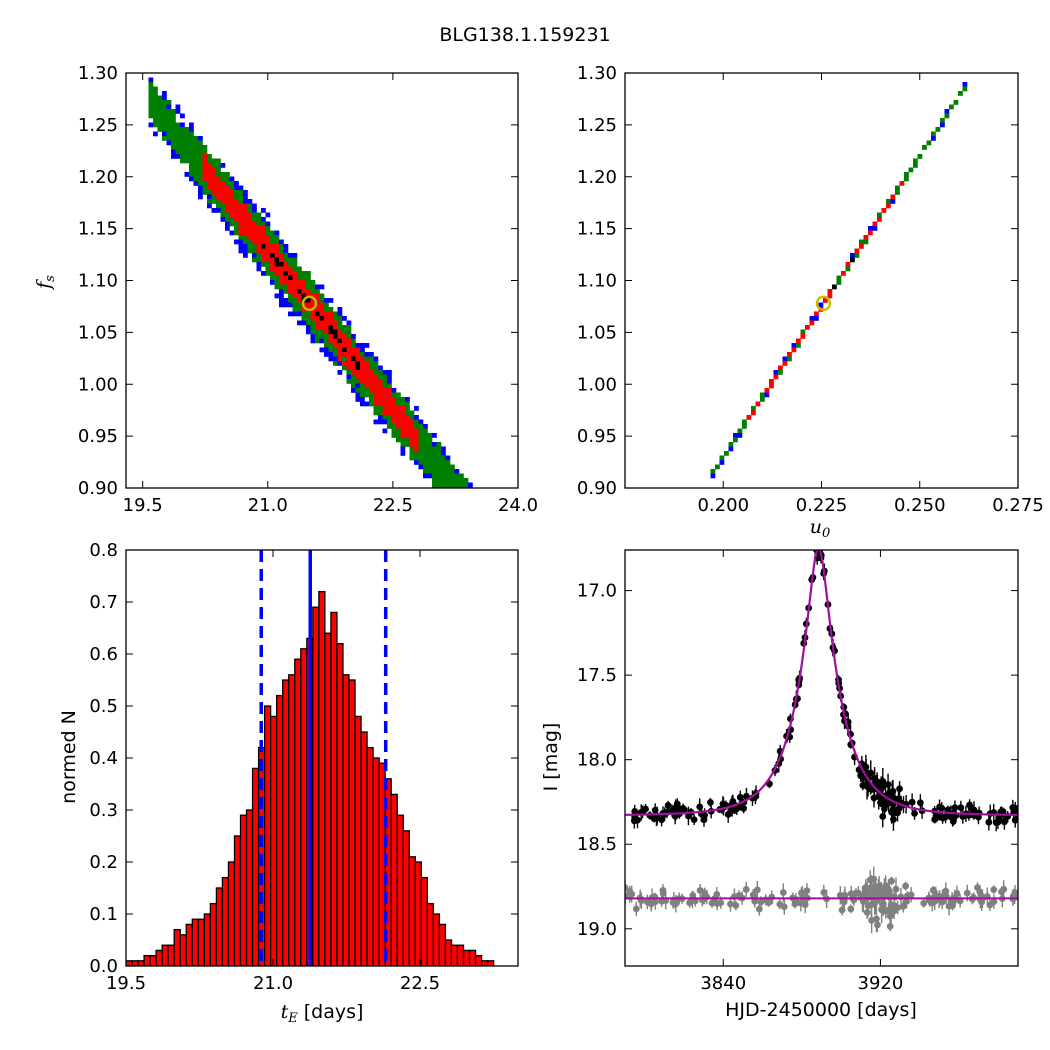 This screenshot has width=1050, height=1050. Describe the element at coordinates (143, 505) in the screenshot. I see `p0-xtick-label: 19.5` at that location.